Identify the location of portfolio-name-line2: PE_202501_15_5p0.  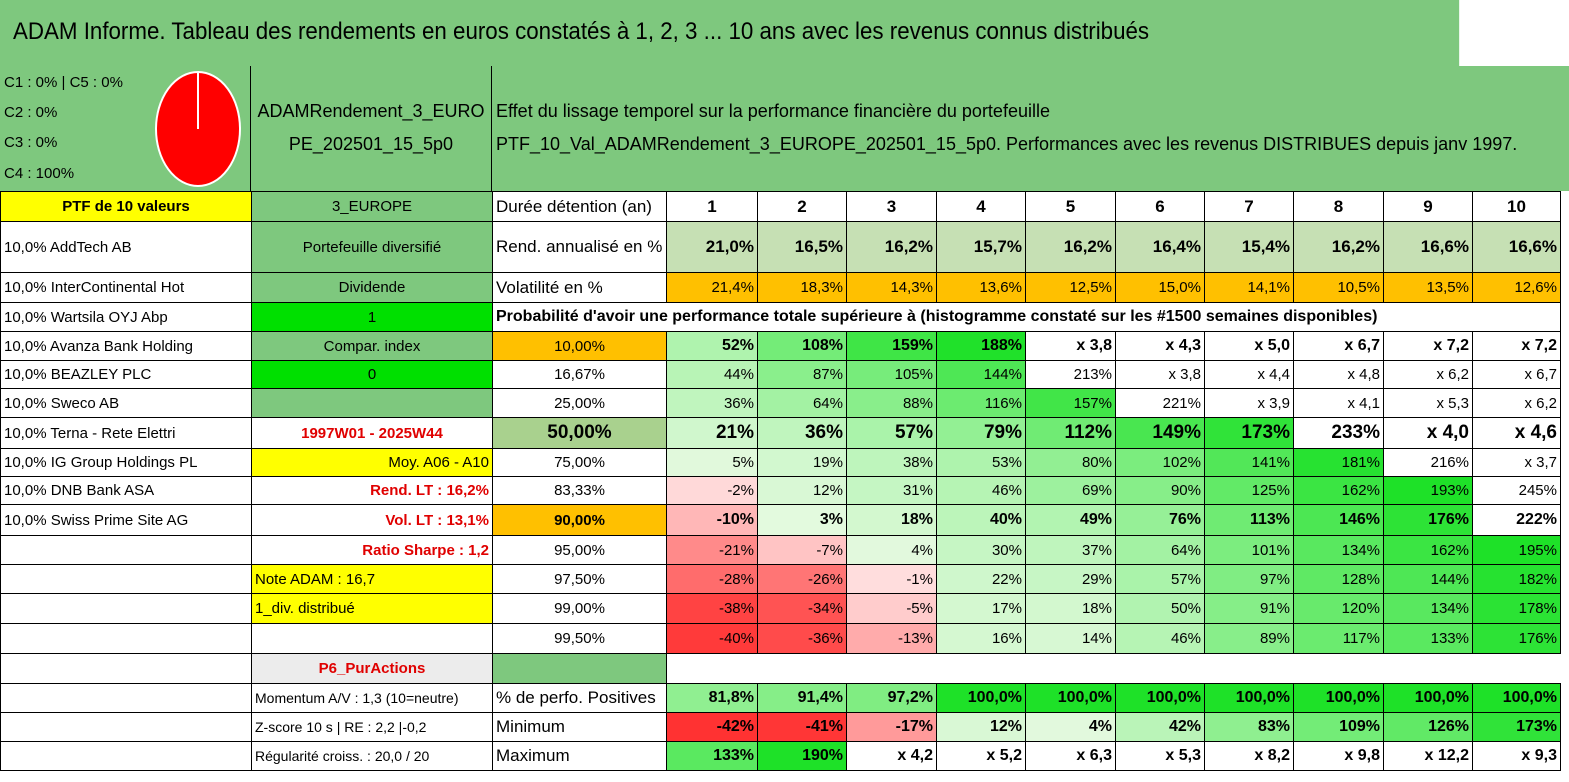
(371, 144).